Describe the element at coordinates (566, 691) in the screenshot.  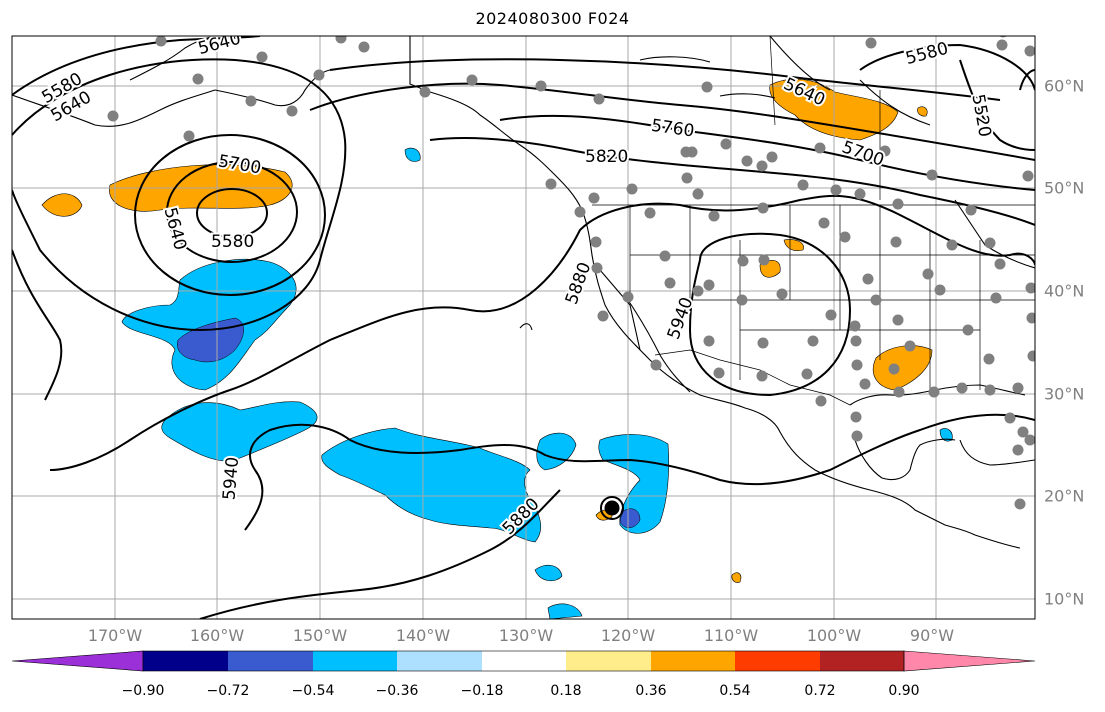
I see `colorbar-tick-label: 0.18` at that location.